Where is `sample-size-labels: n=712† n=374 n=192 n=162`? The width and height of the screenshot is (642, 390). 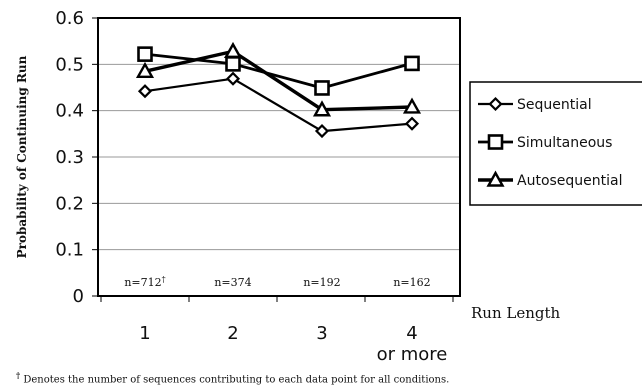 sample-size-labels: n=712† n=374 n=192 n=162 is located at coordinates (277, 282).